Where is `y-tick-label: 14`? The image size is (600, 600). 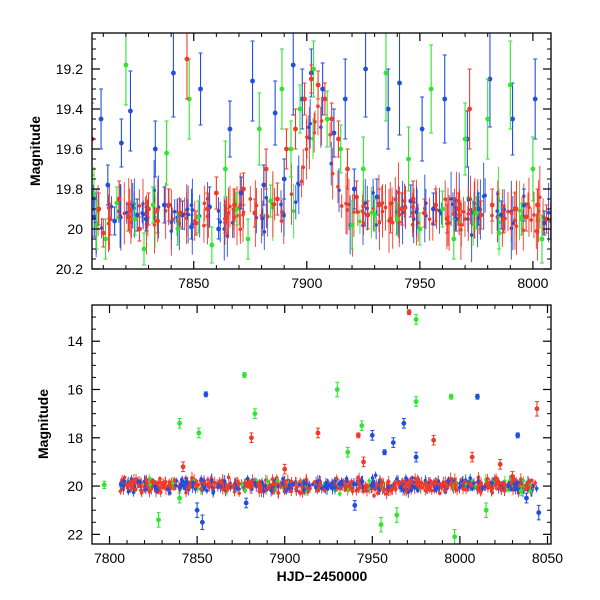
y-tick-label: 14 is located at coordinates (75, 341).